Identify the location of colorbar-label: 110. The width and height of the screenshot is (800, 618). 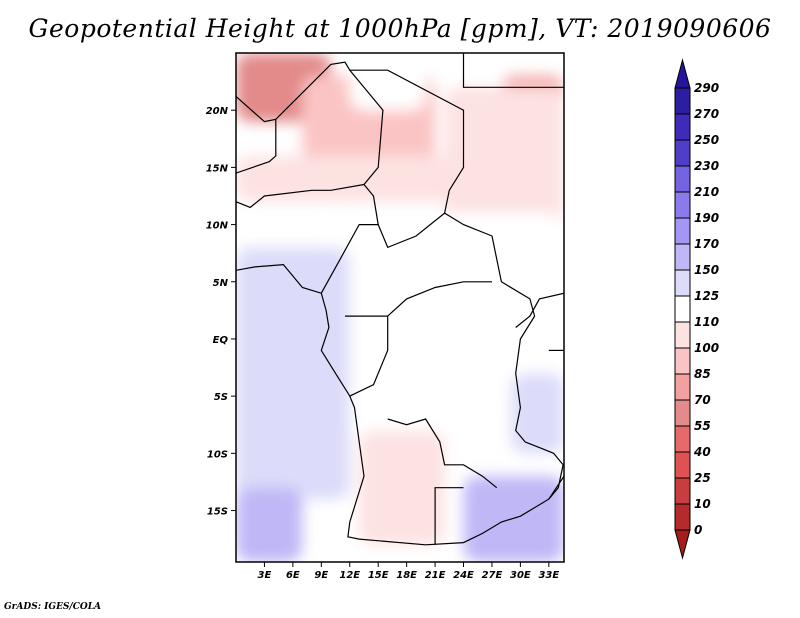
(706, 322).